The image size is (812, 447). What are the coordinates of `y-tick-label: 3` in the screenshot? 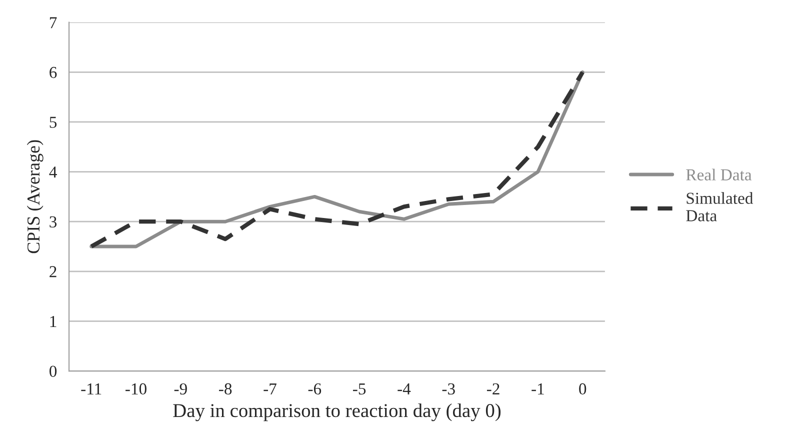 It's located at (53, 222).